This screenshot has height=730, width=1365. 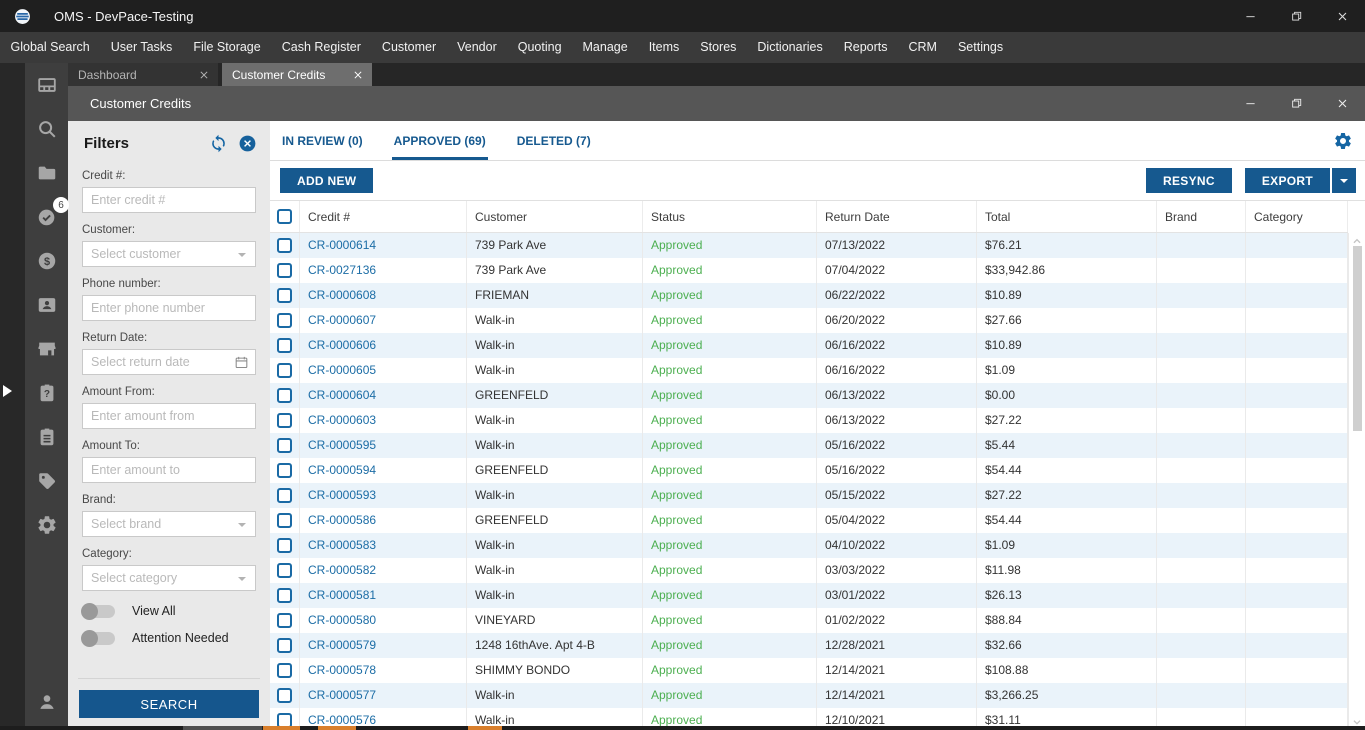 What do you see at coordinates (342, 595) in the screenshot?
I see `credit-link: CR-0000581` at bounding box center [342, 595].